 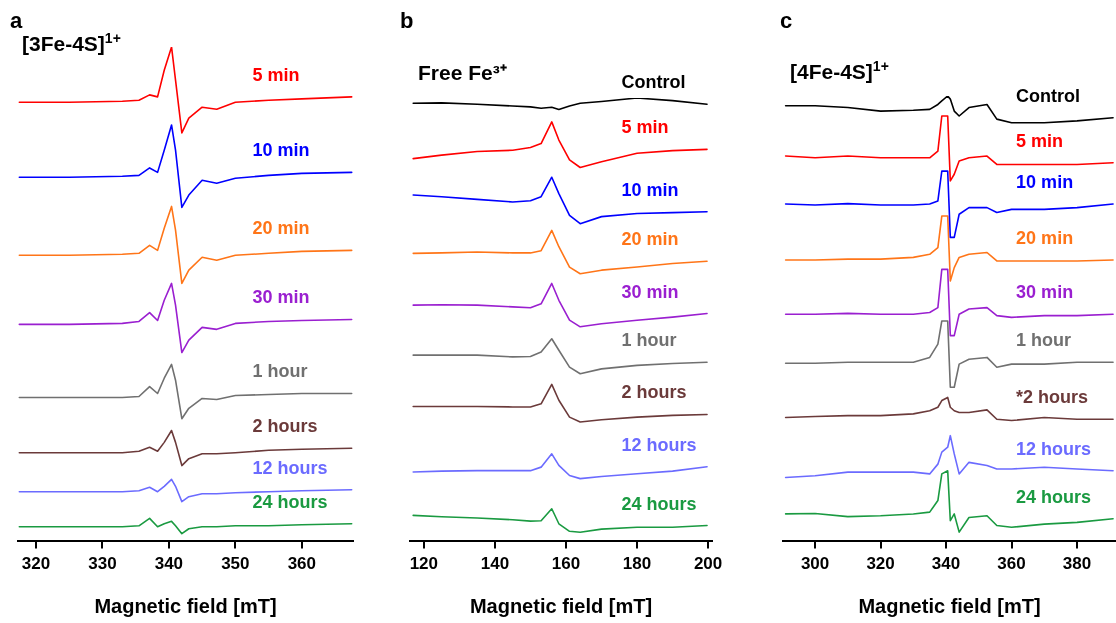 What do you see at coordinates (786, 21) in the screenshot?
I see `chart-title: c` at bounding box center [786, 21].